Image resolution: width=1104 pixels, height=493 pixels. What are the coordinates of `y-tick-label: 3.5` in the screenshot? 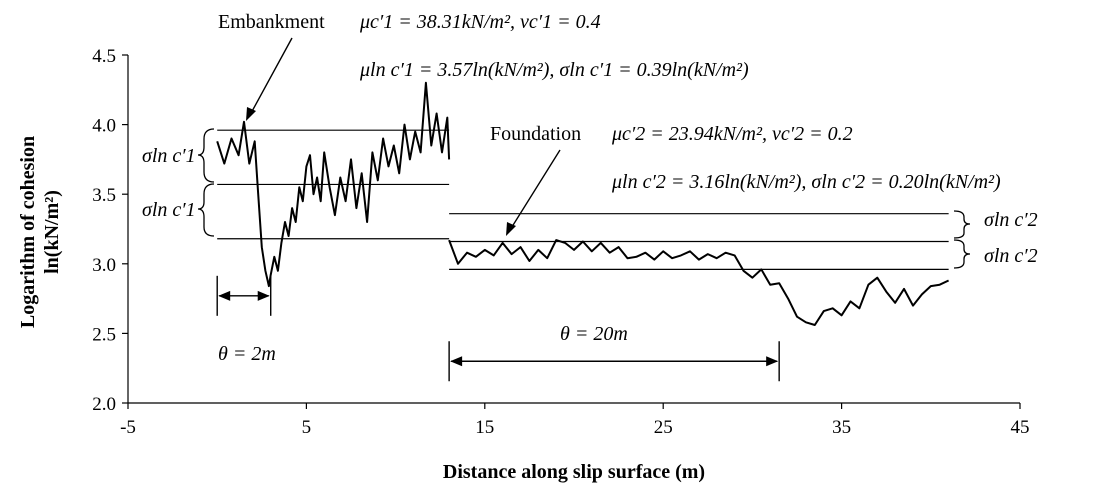 It's located at (104, 195).